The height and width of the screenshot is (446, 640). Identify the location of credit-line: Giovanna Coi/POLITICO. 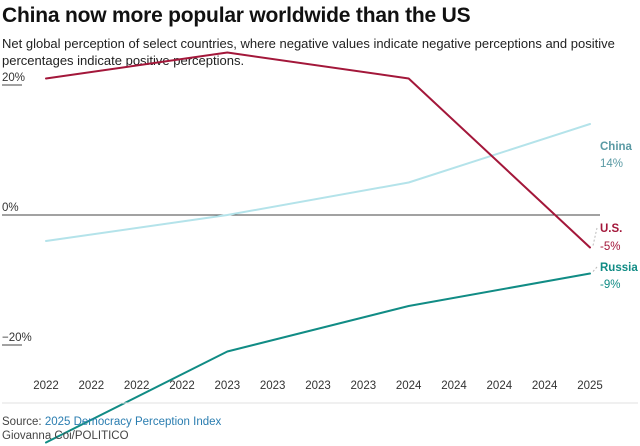
(65, 436).